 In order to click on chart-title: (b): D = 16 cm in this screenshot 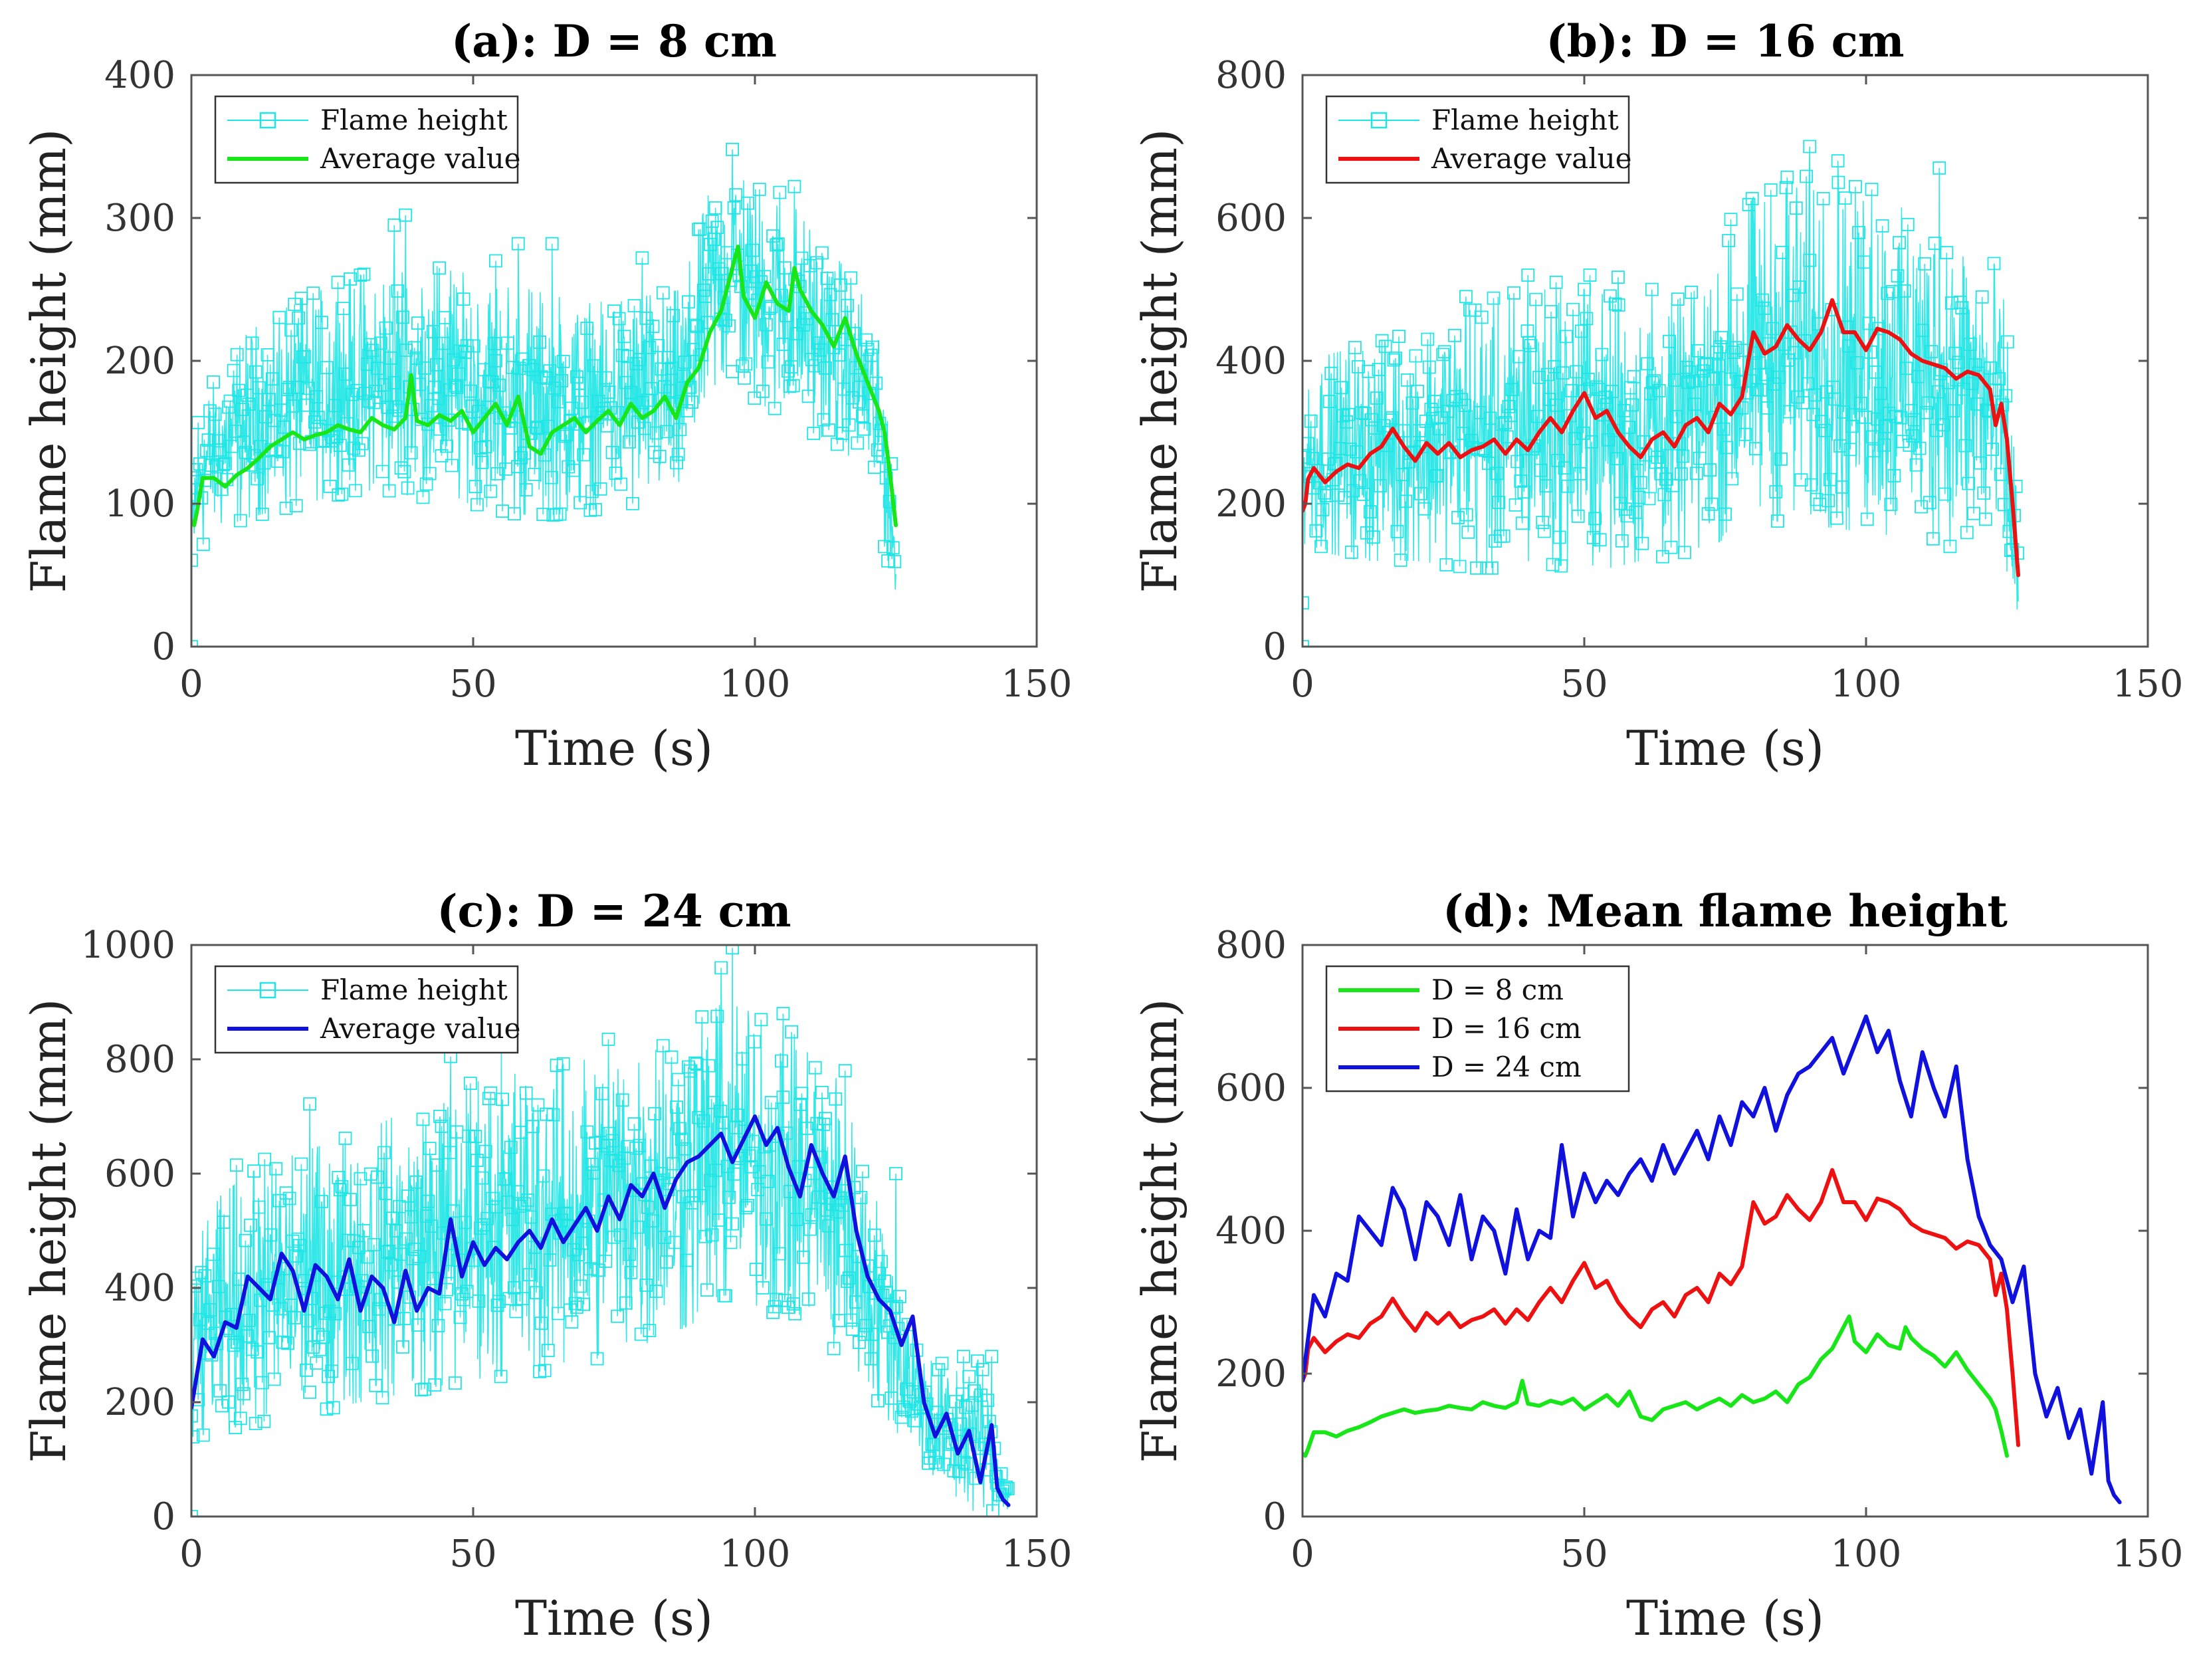, I will do `click(1725, 41)`.